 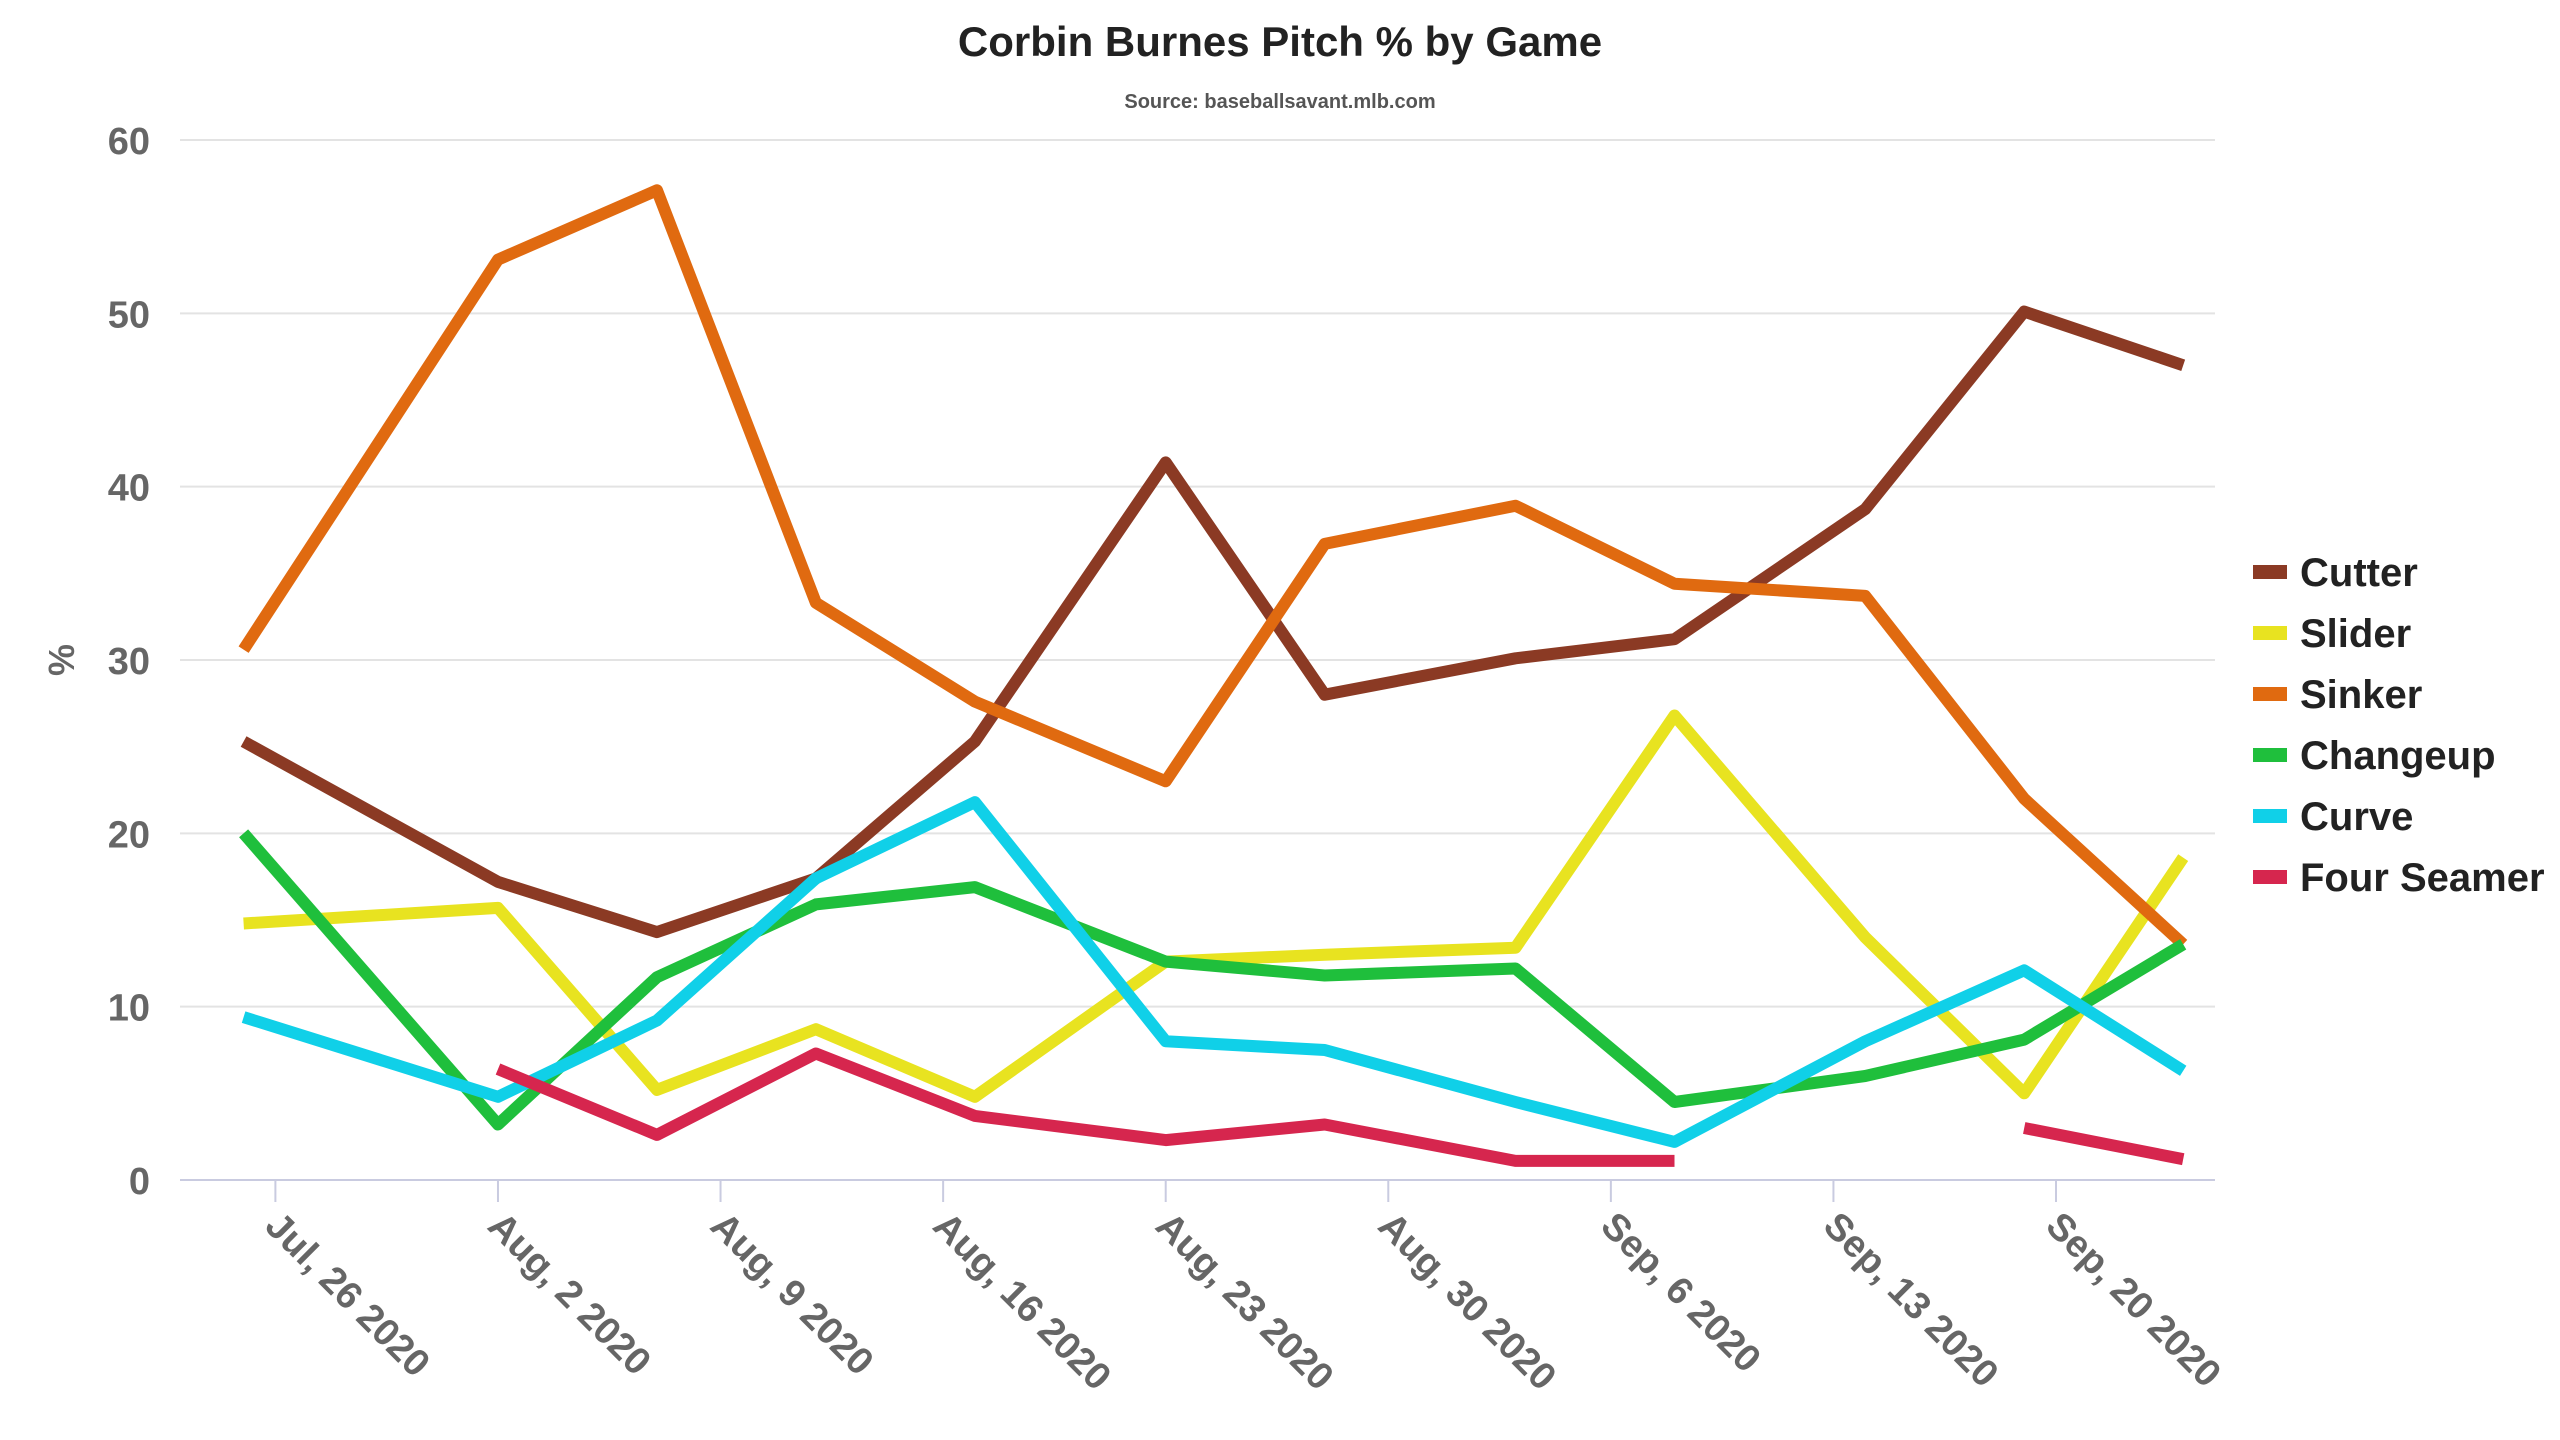 I want to click on legend-label: Sinker, so click(x=2361, y=695).